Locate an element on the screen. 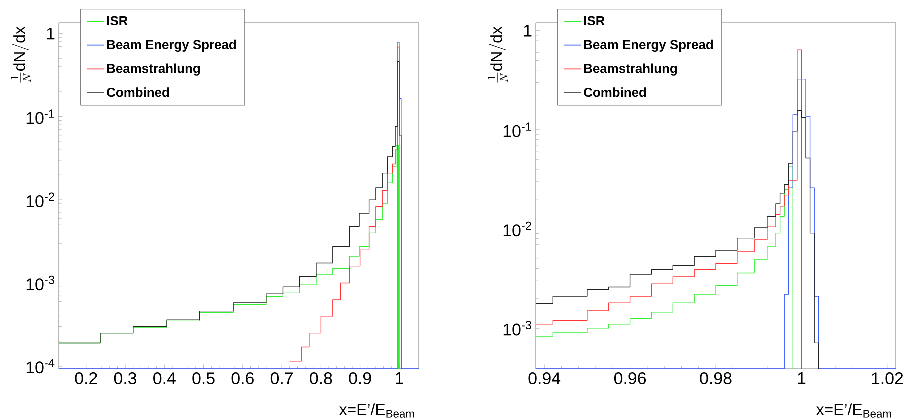 Image resolution: width=908 pixels, height=419 pixels. x-tick-label: 0.9 is located at coordinates (360, 378).